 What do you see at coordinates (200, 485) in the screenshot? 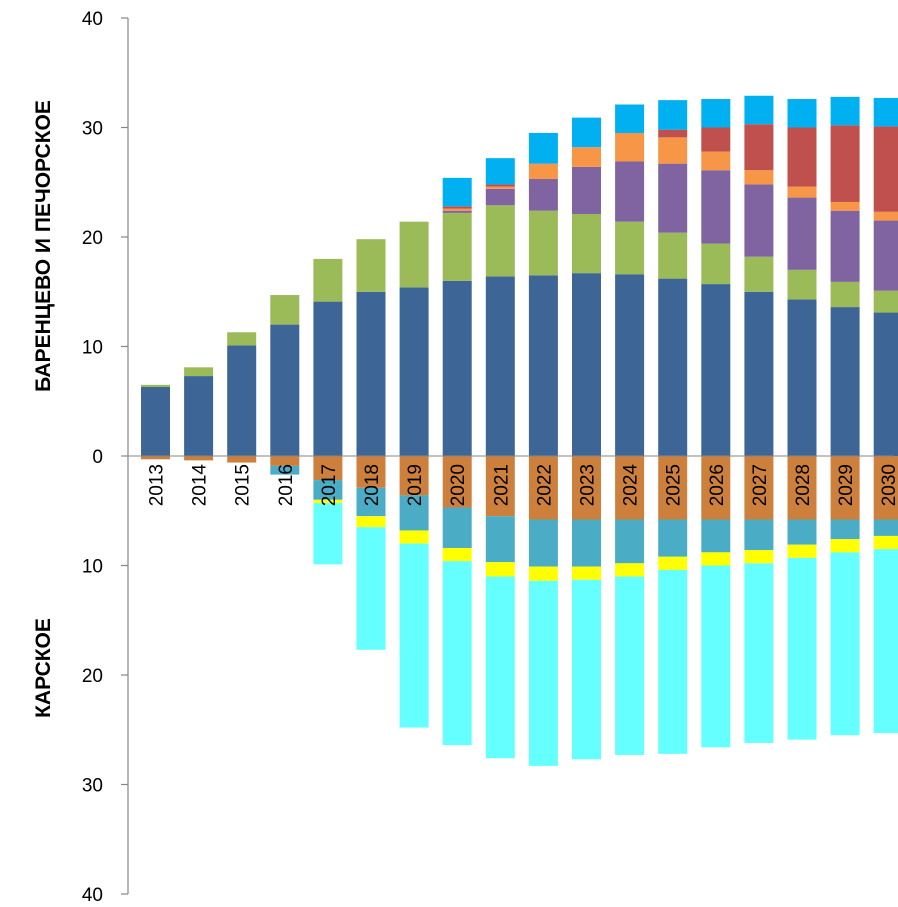
I see `x-category-label: 2014` at bounding box center [200, 485].